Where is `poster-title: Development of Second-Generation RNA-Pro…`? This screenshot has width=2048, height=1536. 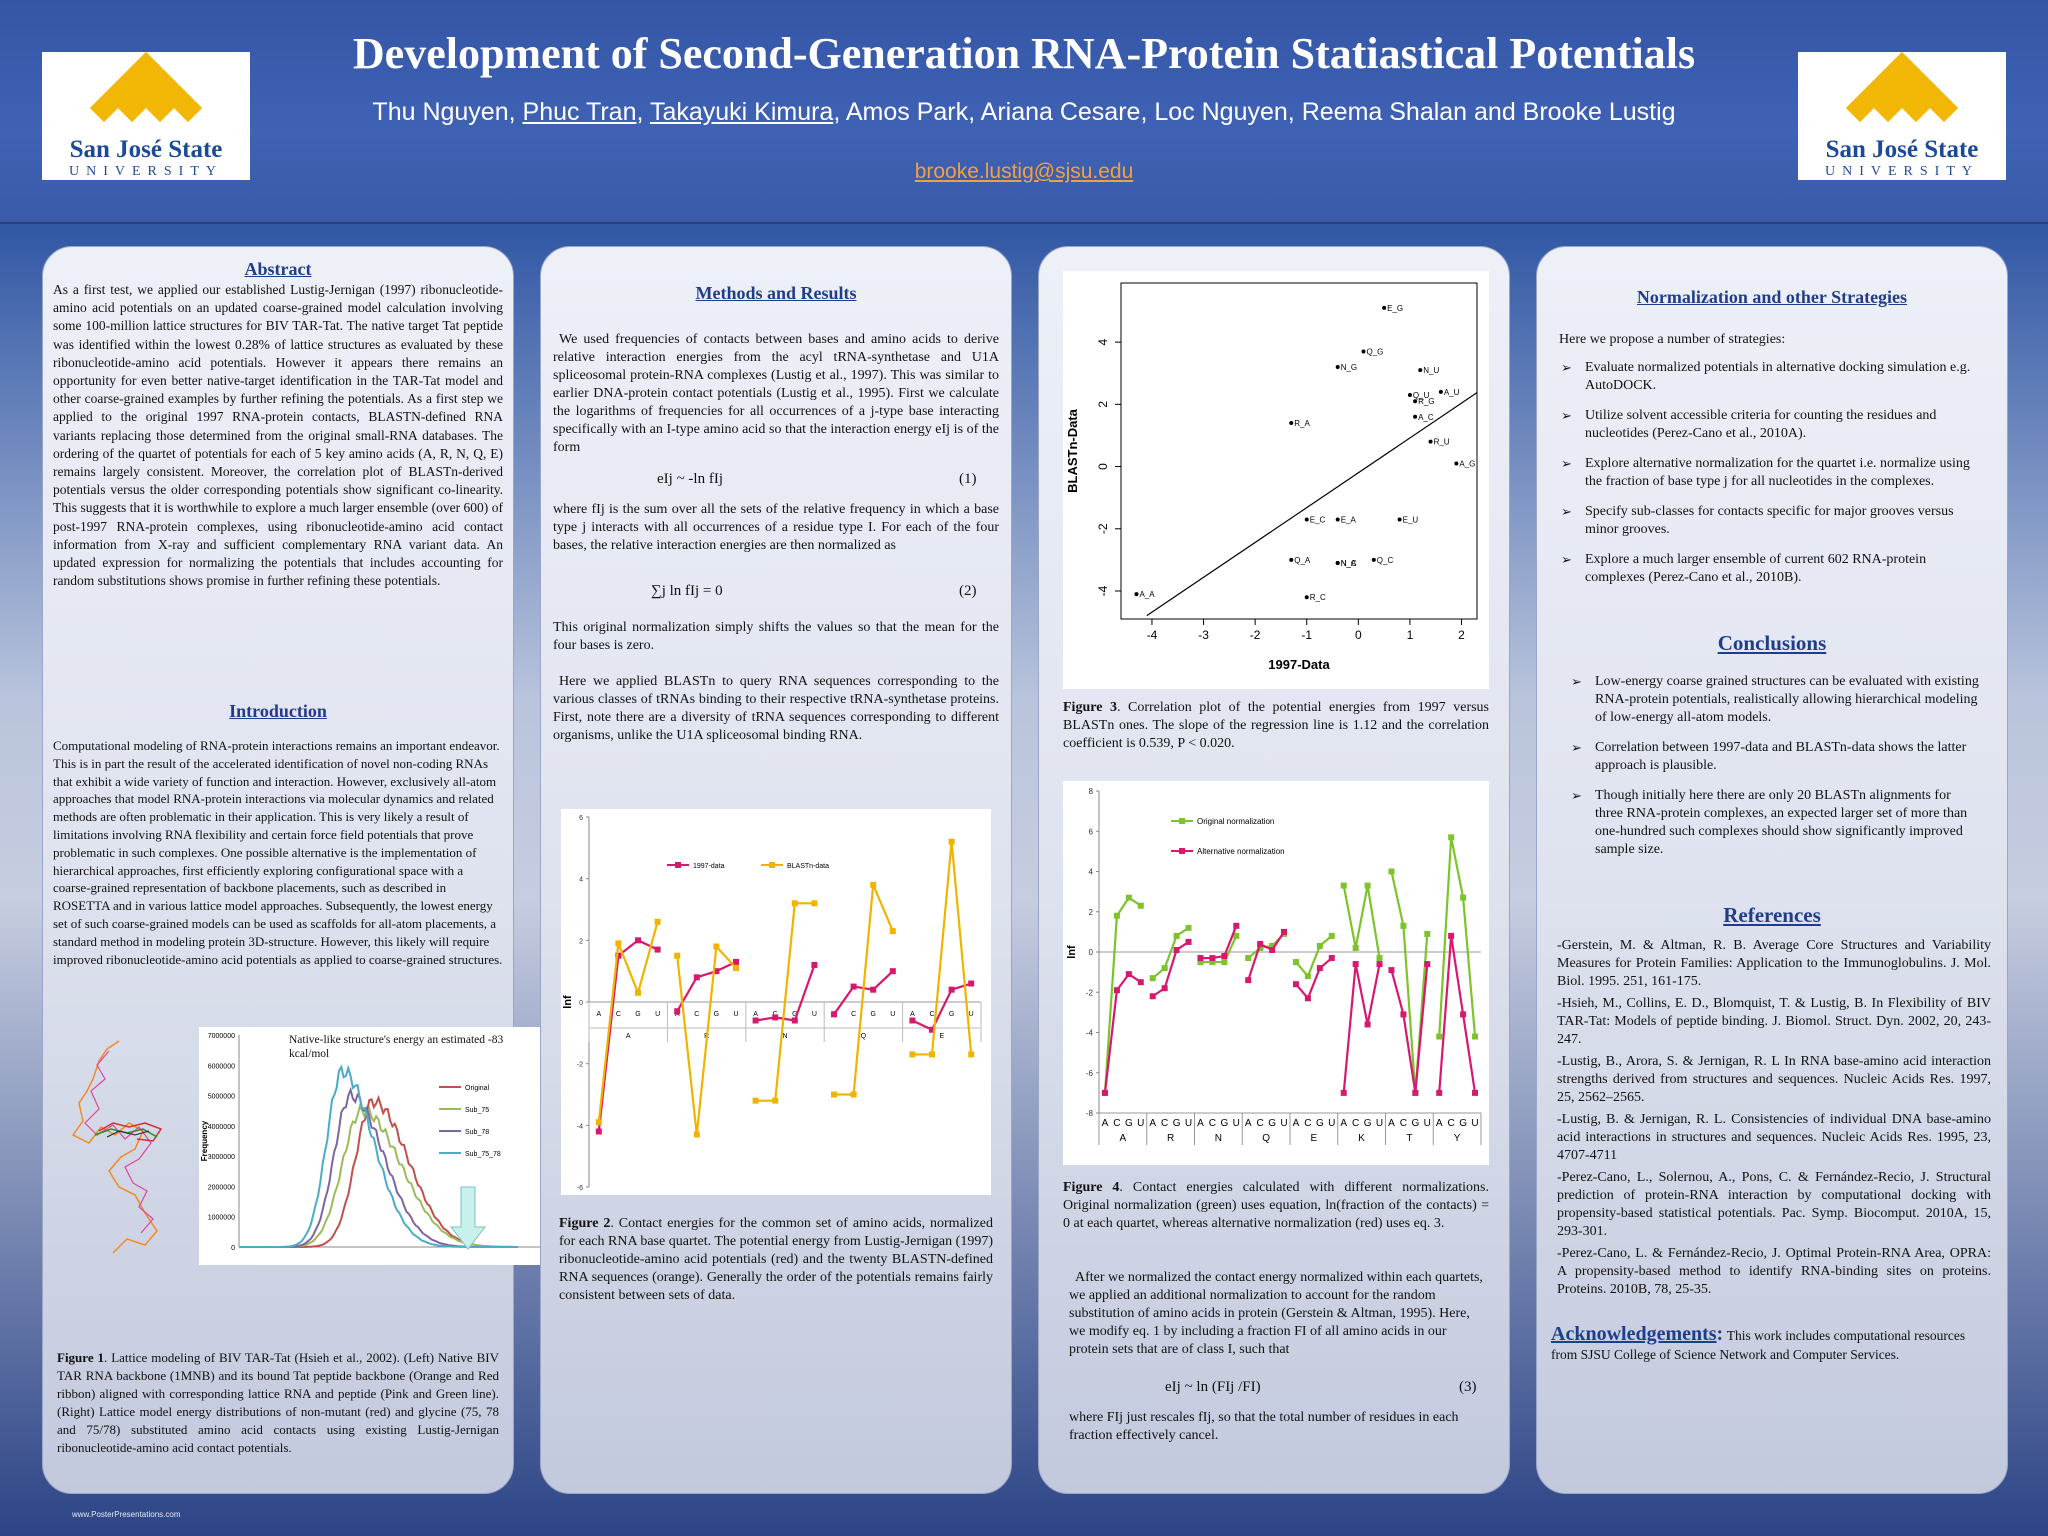 poster-title: Development of Second-Generation RNA-Pro… is located at coordinates (1024, 53).